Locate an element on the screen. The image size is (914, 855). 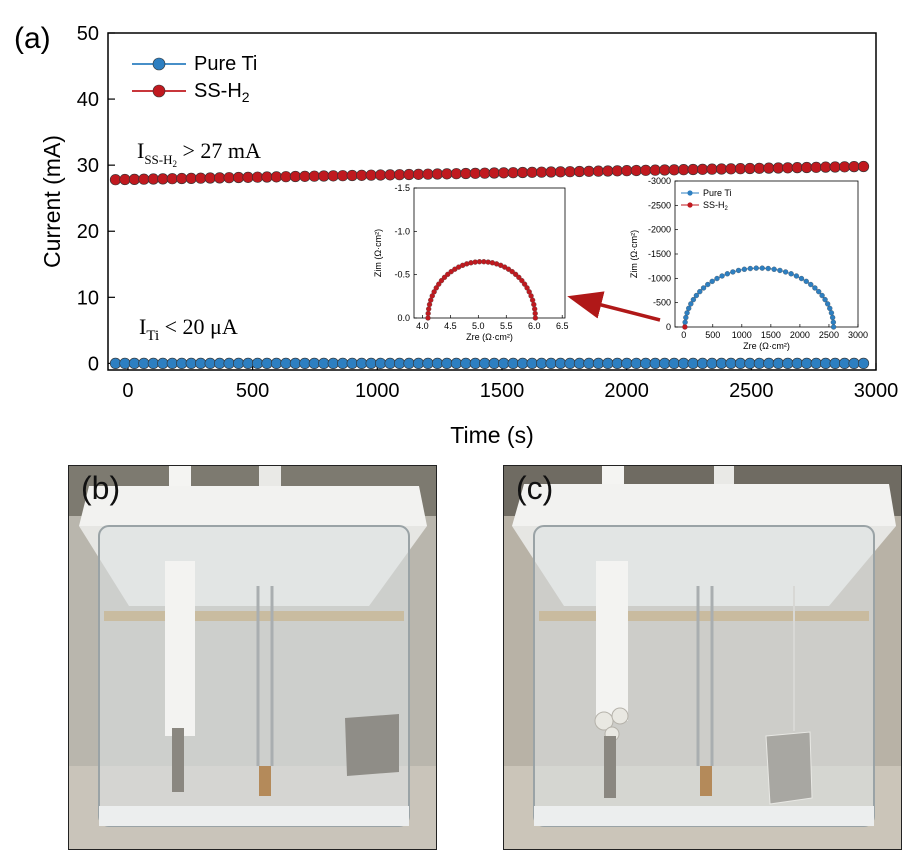
y-tick-label: 50 is located at coordinates (88, 34).